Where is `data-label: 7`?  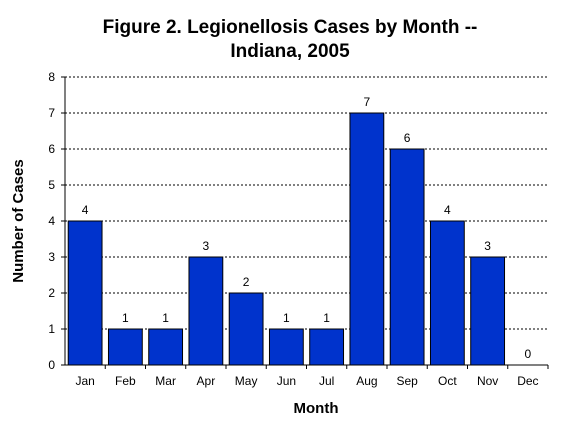
data-label: 7 is located at coordinates (367, 102).